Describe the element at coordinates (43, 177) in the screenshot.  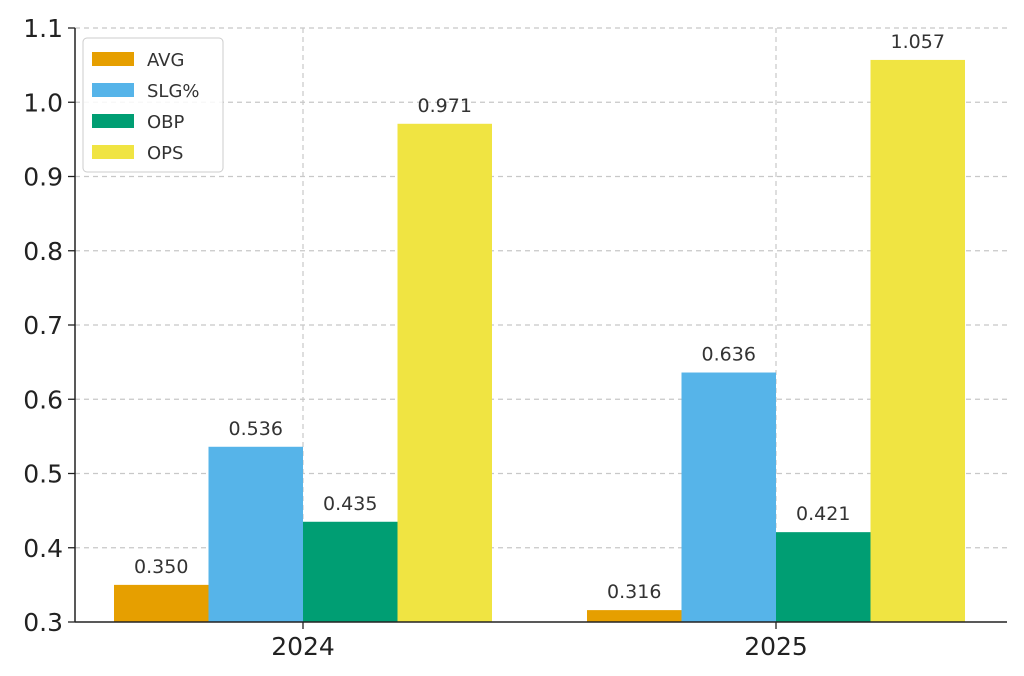
I see `y-tick-label: 0.9` at that location.